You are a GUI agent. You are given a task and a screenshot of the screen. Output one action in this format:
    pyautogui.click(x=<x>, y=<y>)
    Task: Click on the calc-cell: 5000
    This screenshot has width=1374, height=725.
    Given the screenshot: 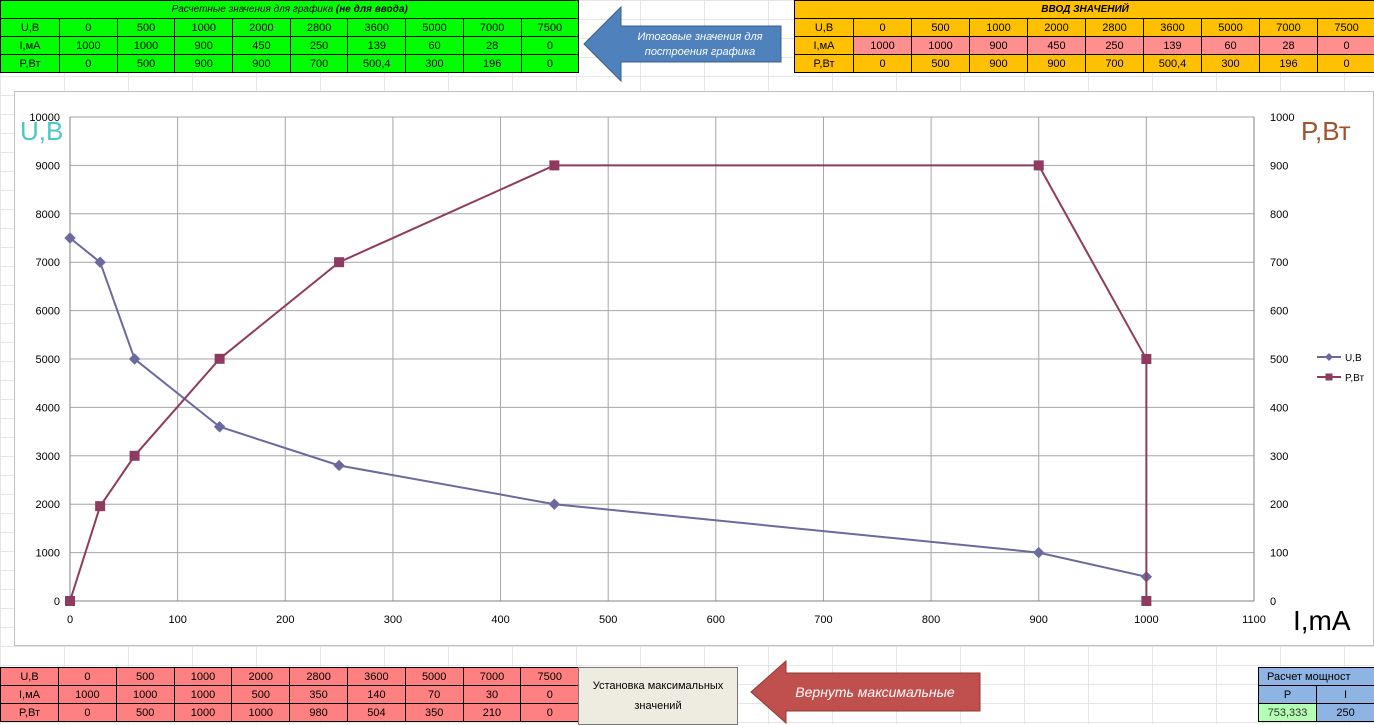 What is the action you would take?
    pyautogui.click(x=435, y=28)
    